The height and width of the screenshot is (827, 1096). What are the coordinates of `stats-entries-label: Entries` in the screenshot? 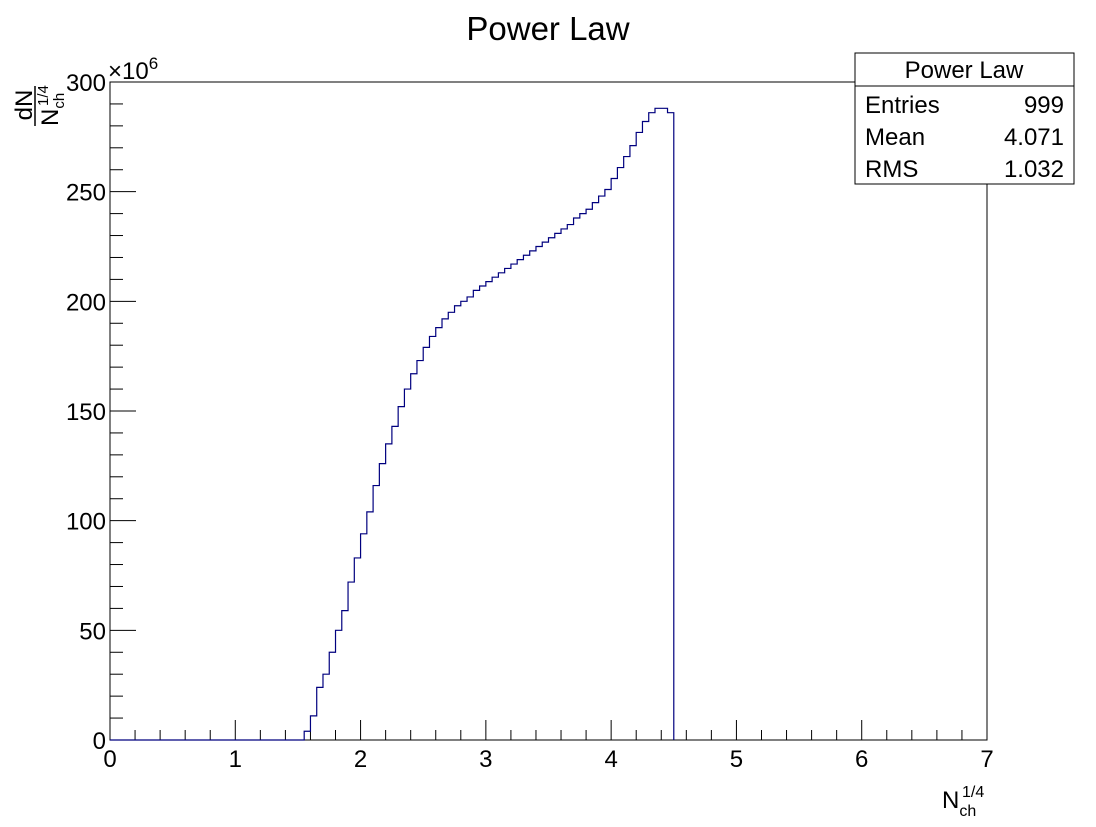 It's located at (902, 105).